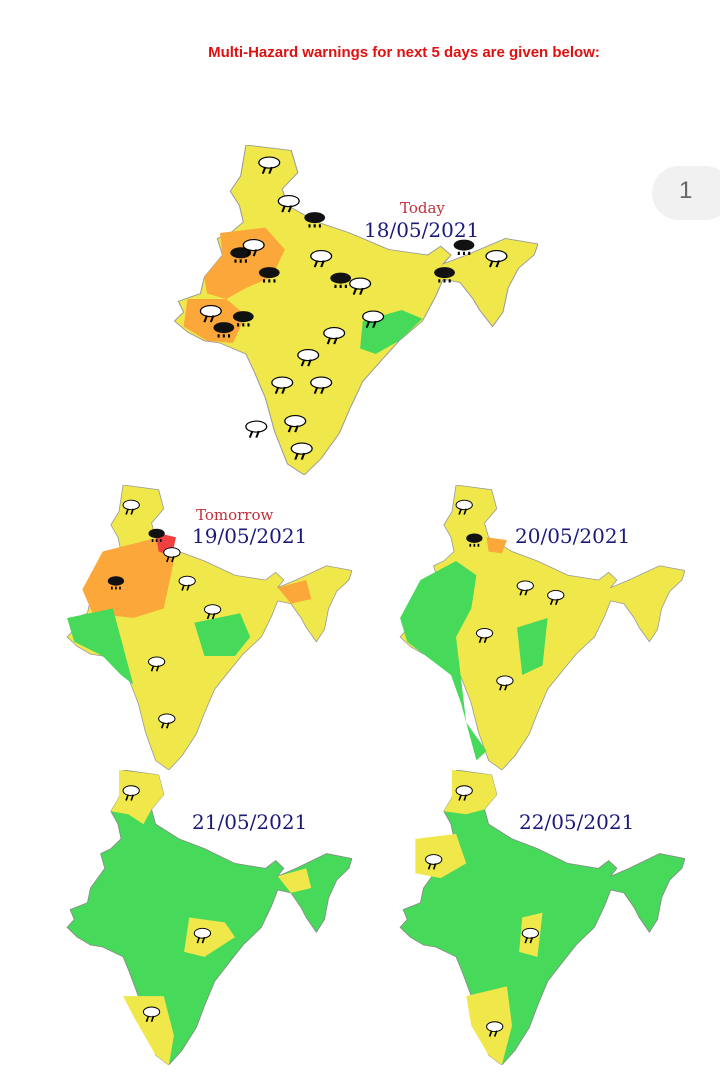 Image resolution: width=720 pixels, height=1089 pixels. Describe the element at coordinates (250, 822) in the screenshot. I see `date-label: 21/05/2021` at that location.